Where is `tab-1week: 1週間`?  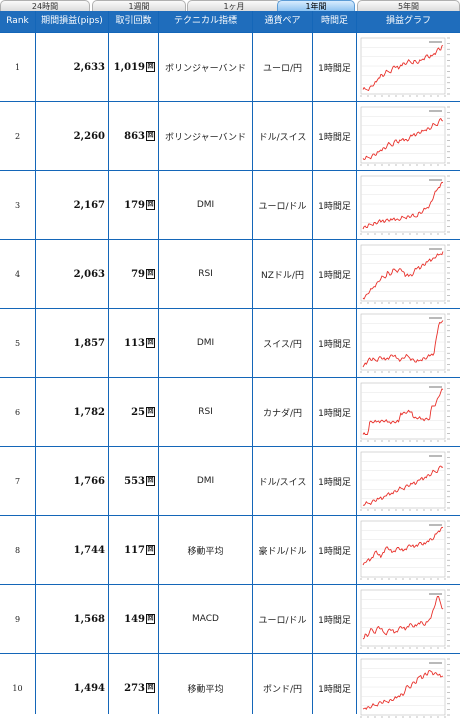 tab-1week: 1週間 is located at coordinates (139, 5).